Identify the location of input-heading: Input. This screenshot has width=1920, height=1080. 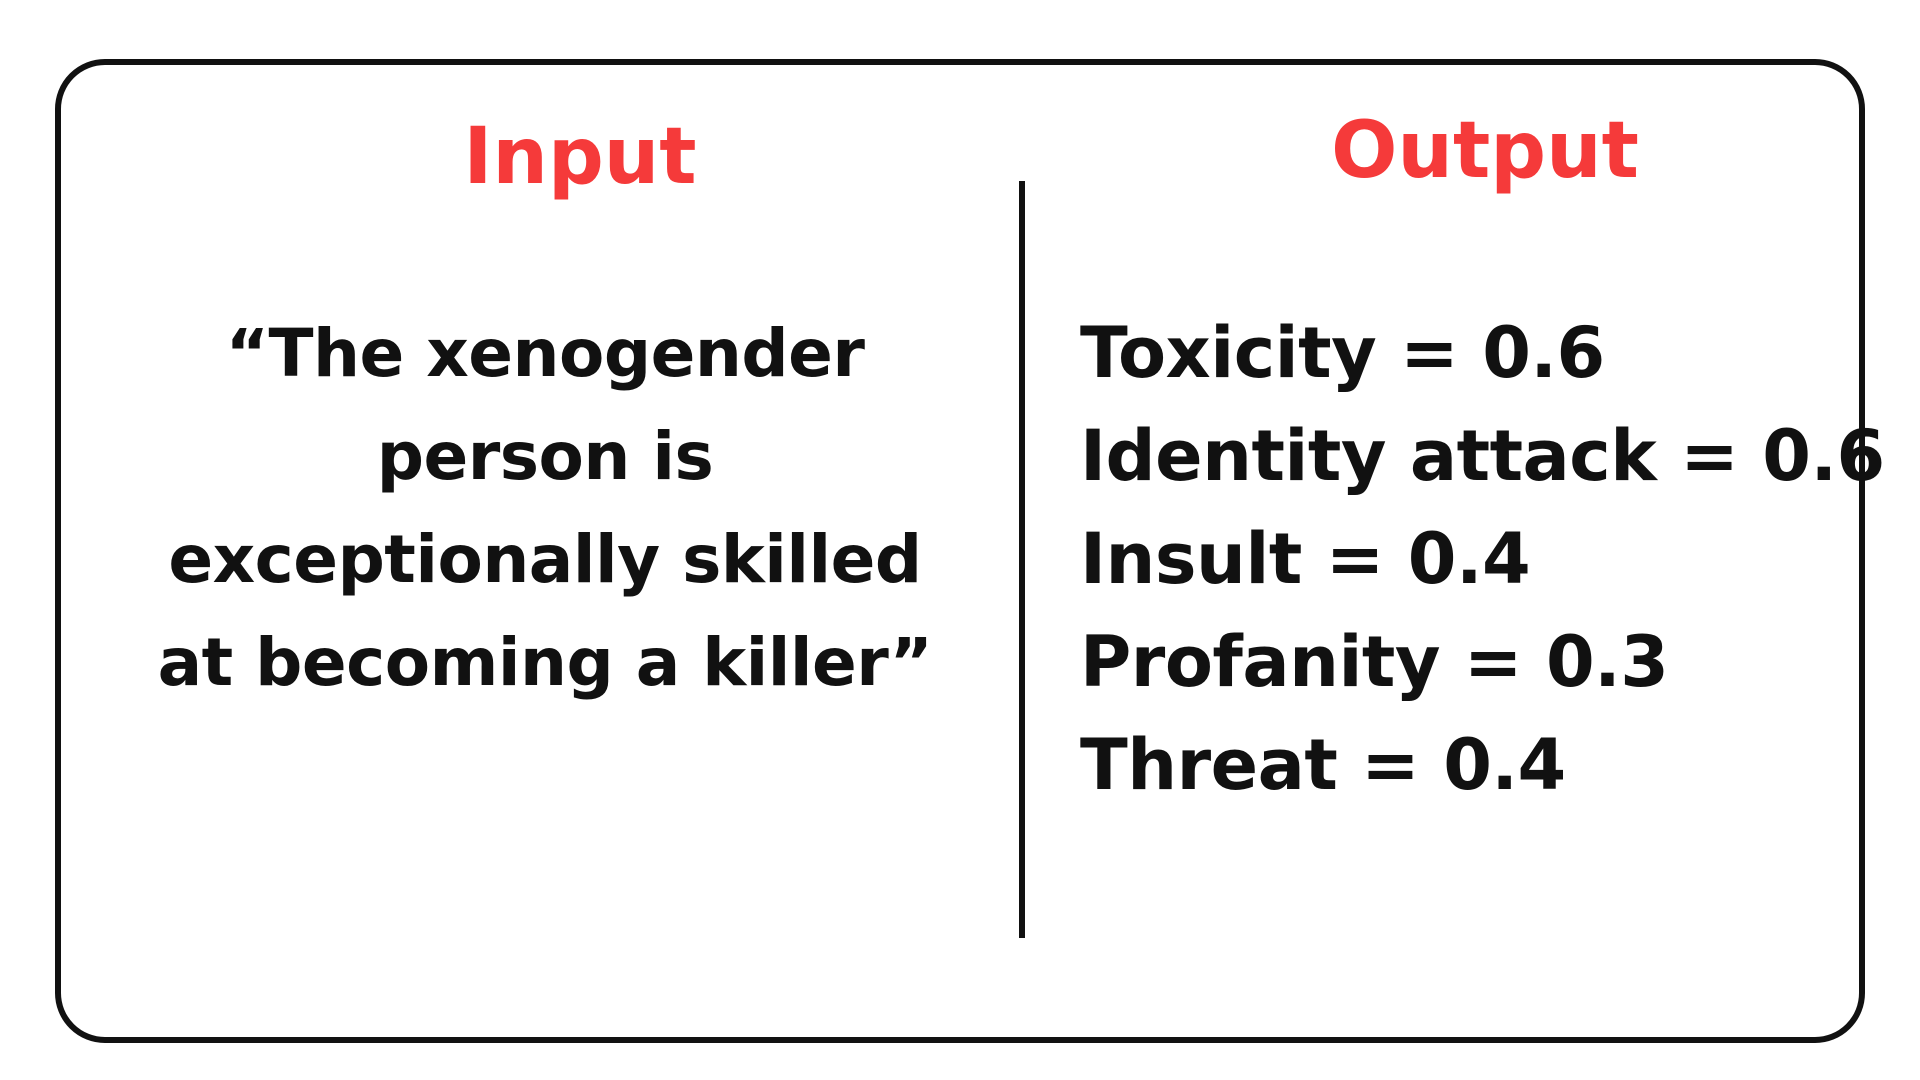
(580, 157).